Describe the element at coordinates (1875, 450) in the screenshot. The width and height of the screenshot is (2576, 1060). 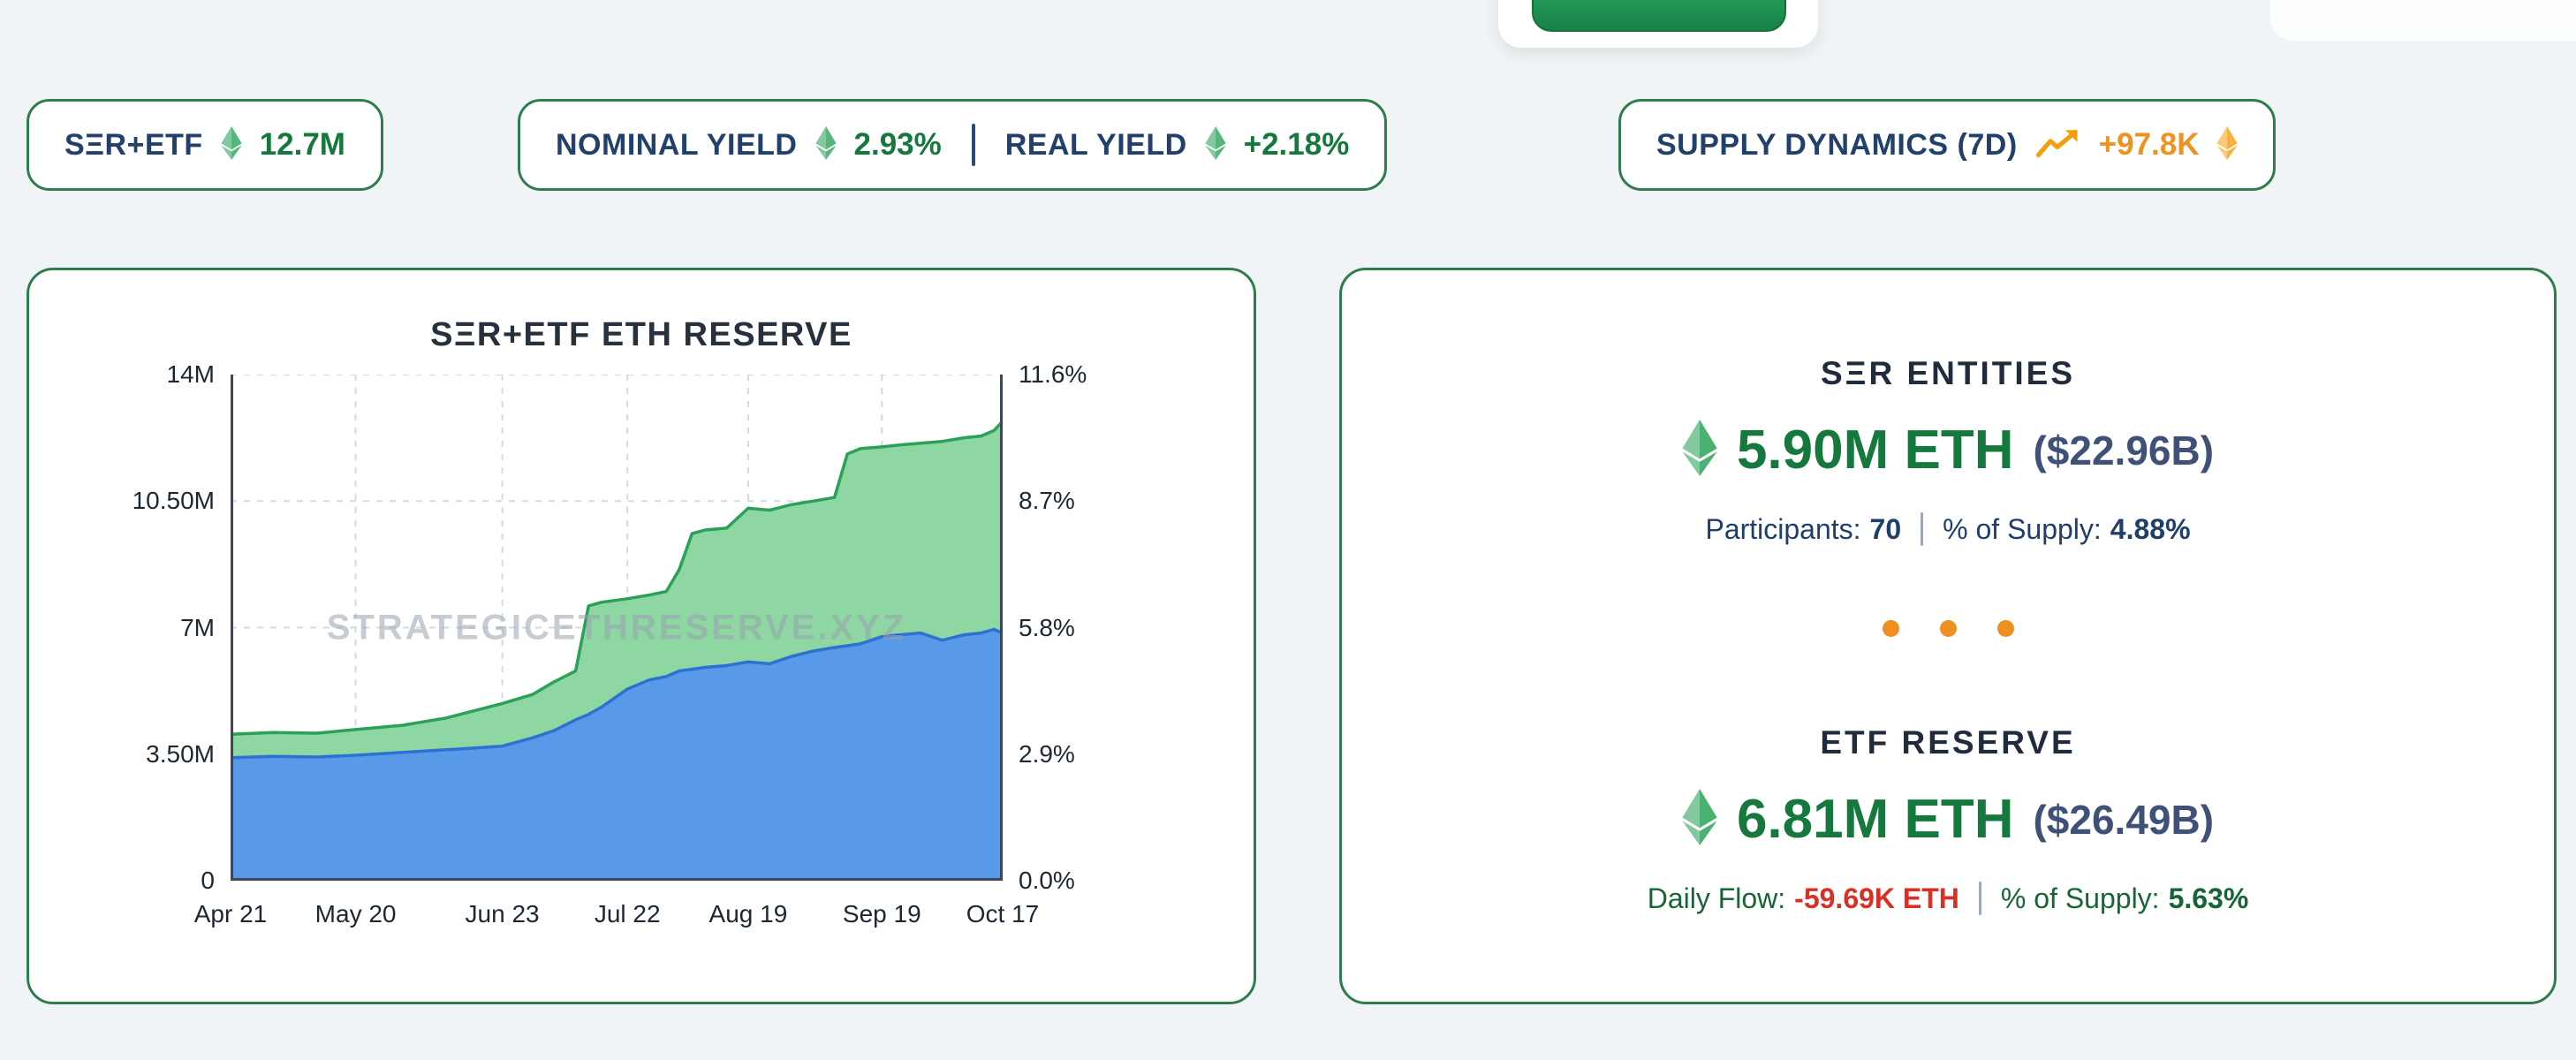
I see `ser-entities-amount: 5.90M ETH` at that location.